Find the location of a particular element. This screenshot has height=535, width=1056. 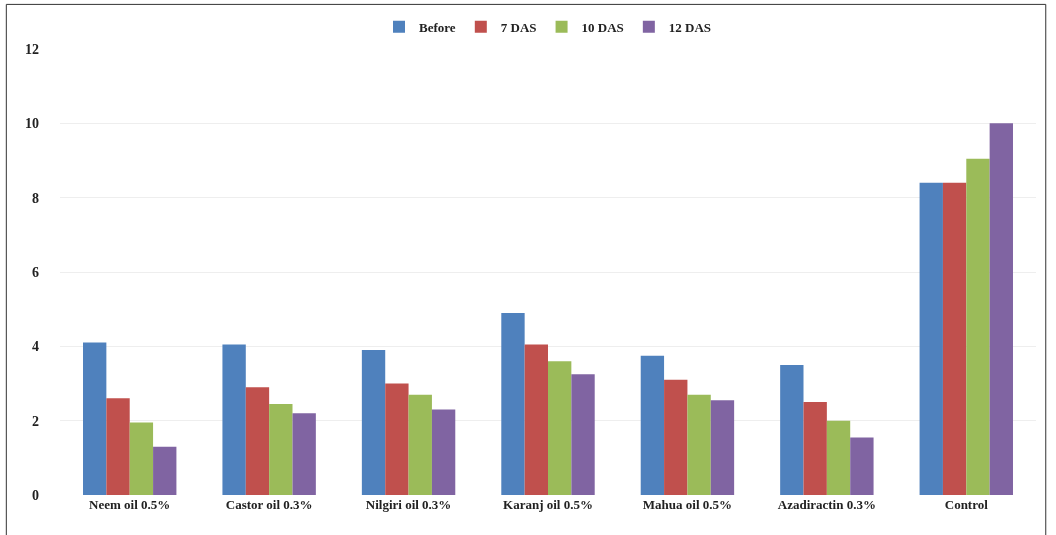

x-tick-label: Azadiractin 0.3% is located at coordinates (826, 504).